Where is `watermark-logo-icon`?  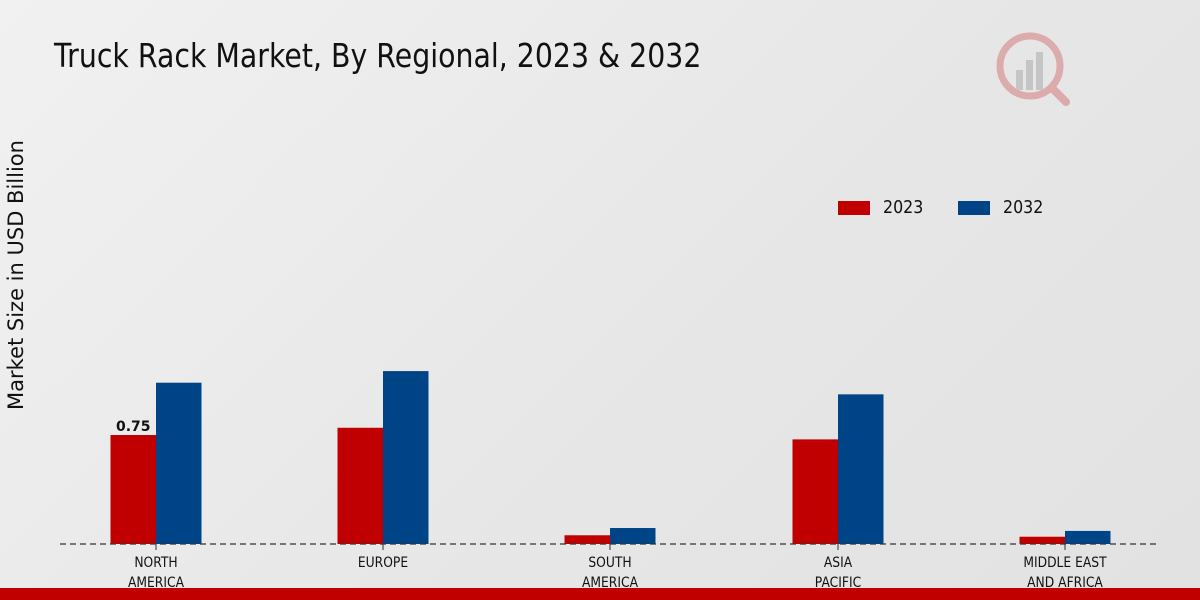
watermark-logo-icon is located at coordinates (1033, 69).